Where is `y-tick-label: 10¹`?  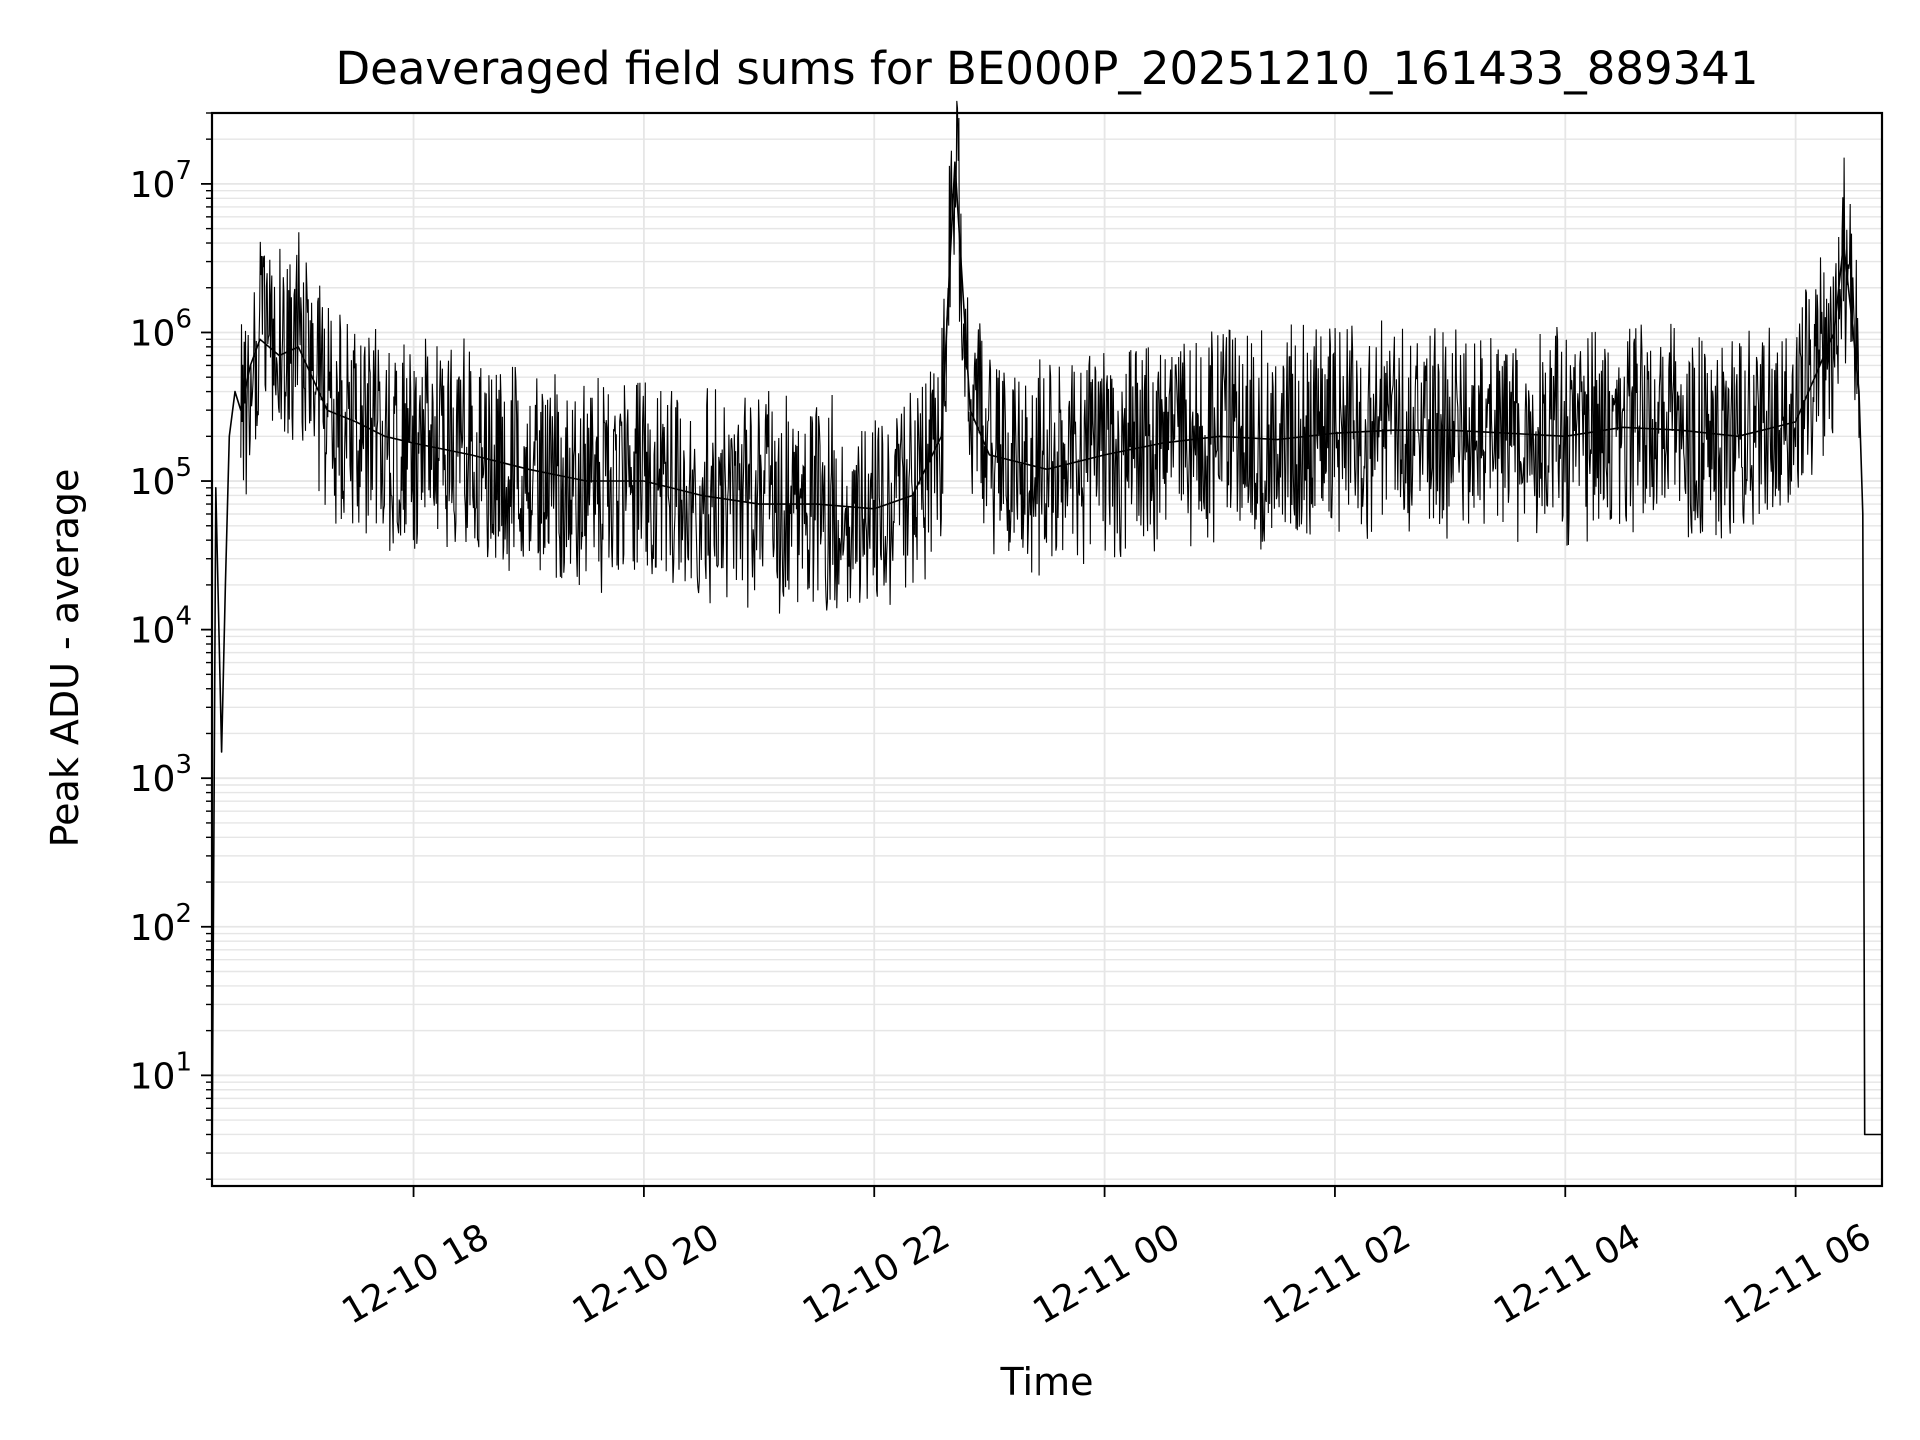 y-tick-label: 10¹ is located at coordinates (161, 1072).